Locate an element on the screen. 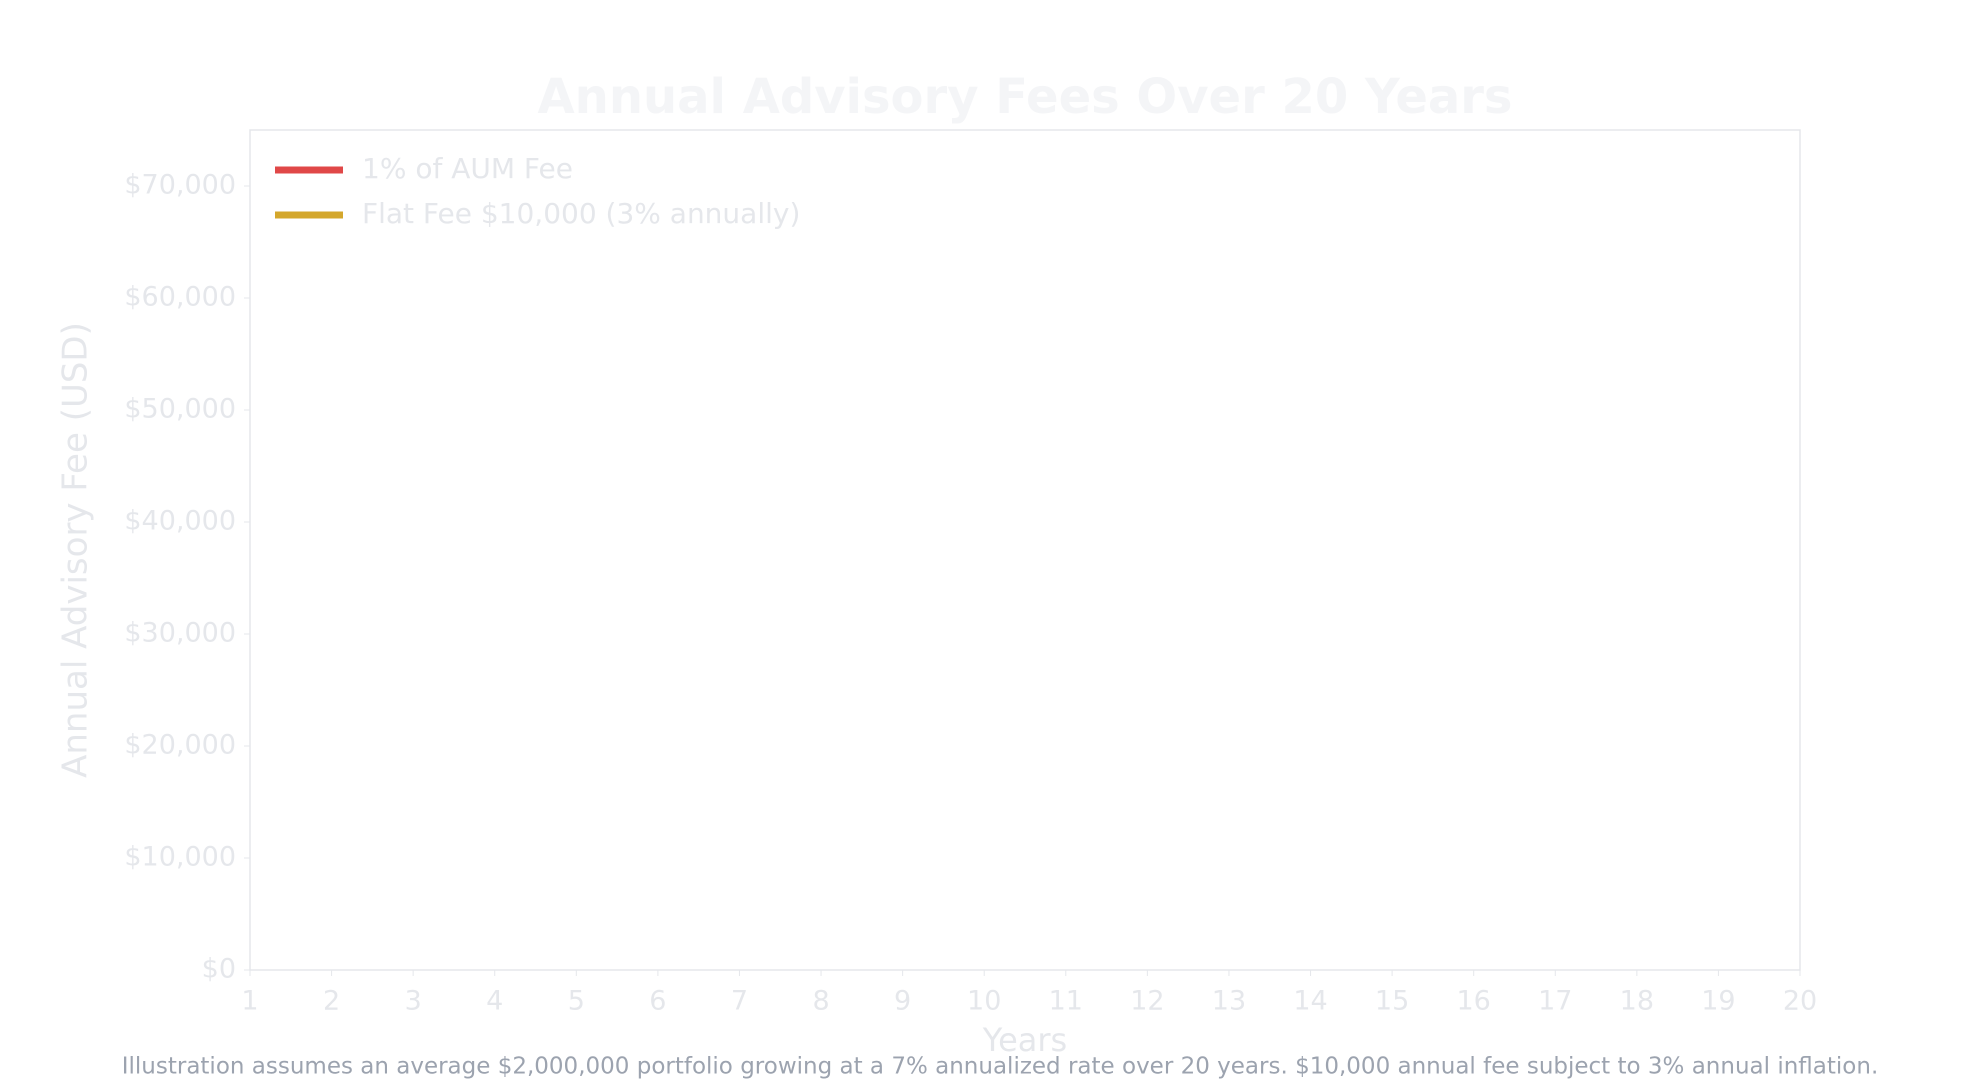 The height and width of the screenshot is (1080, 1980). x-tick-label: 6 is located at coordinates (657, 1001).